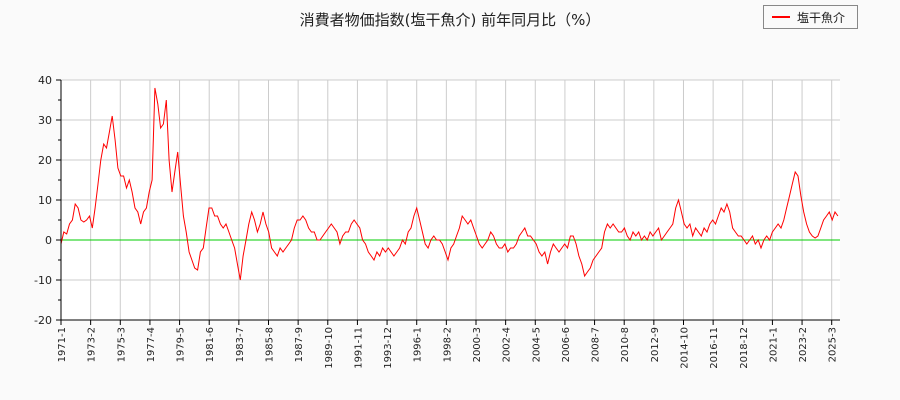 This screenshot has height=400, width=900. I want to click on x-tick-label: 2023-2, so click(803, 344).